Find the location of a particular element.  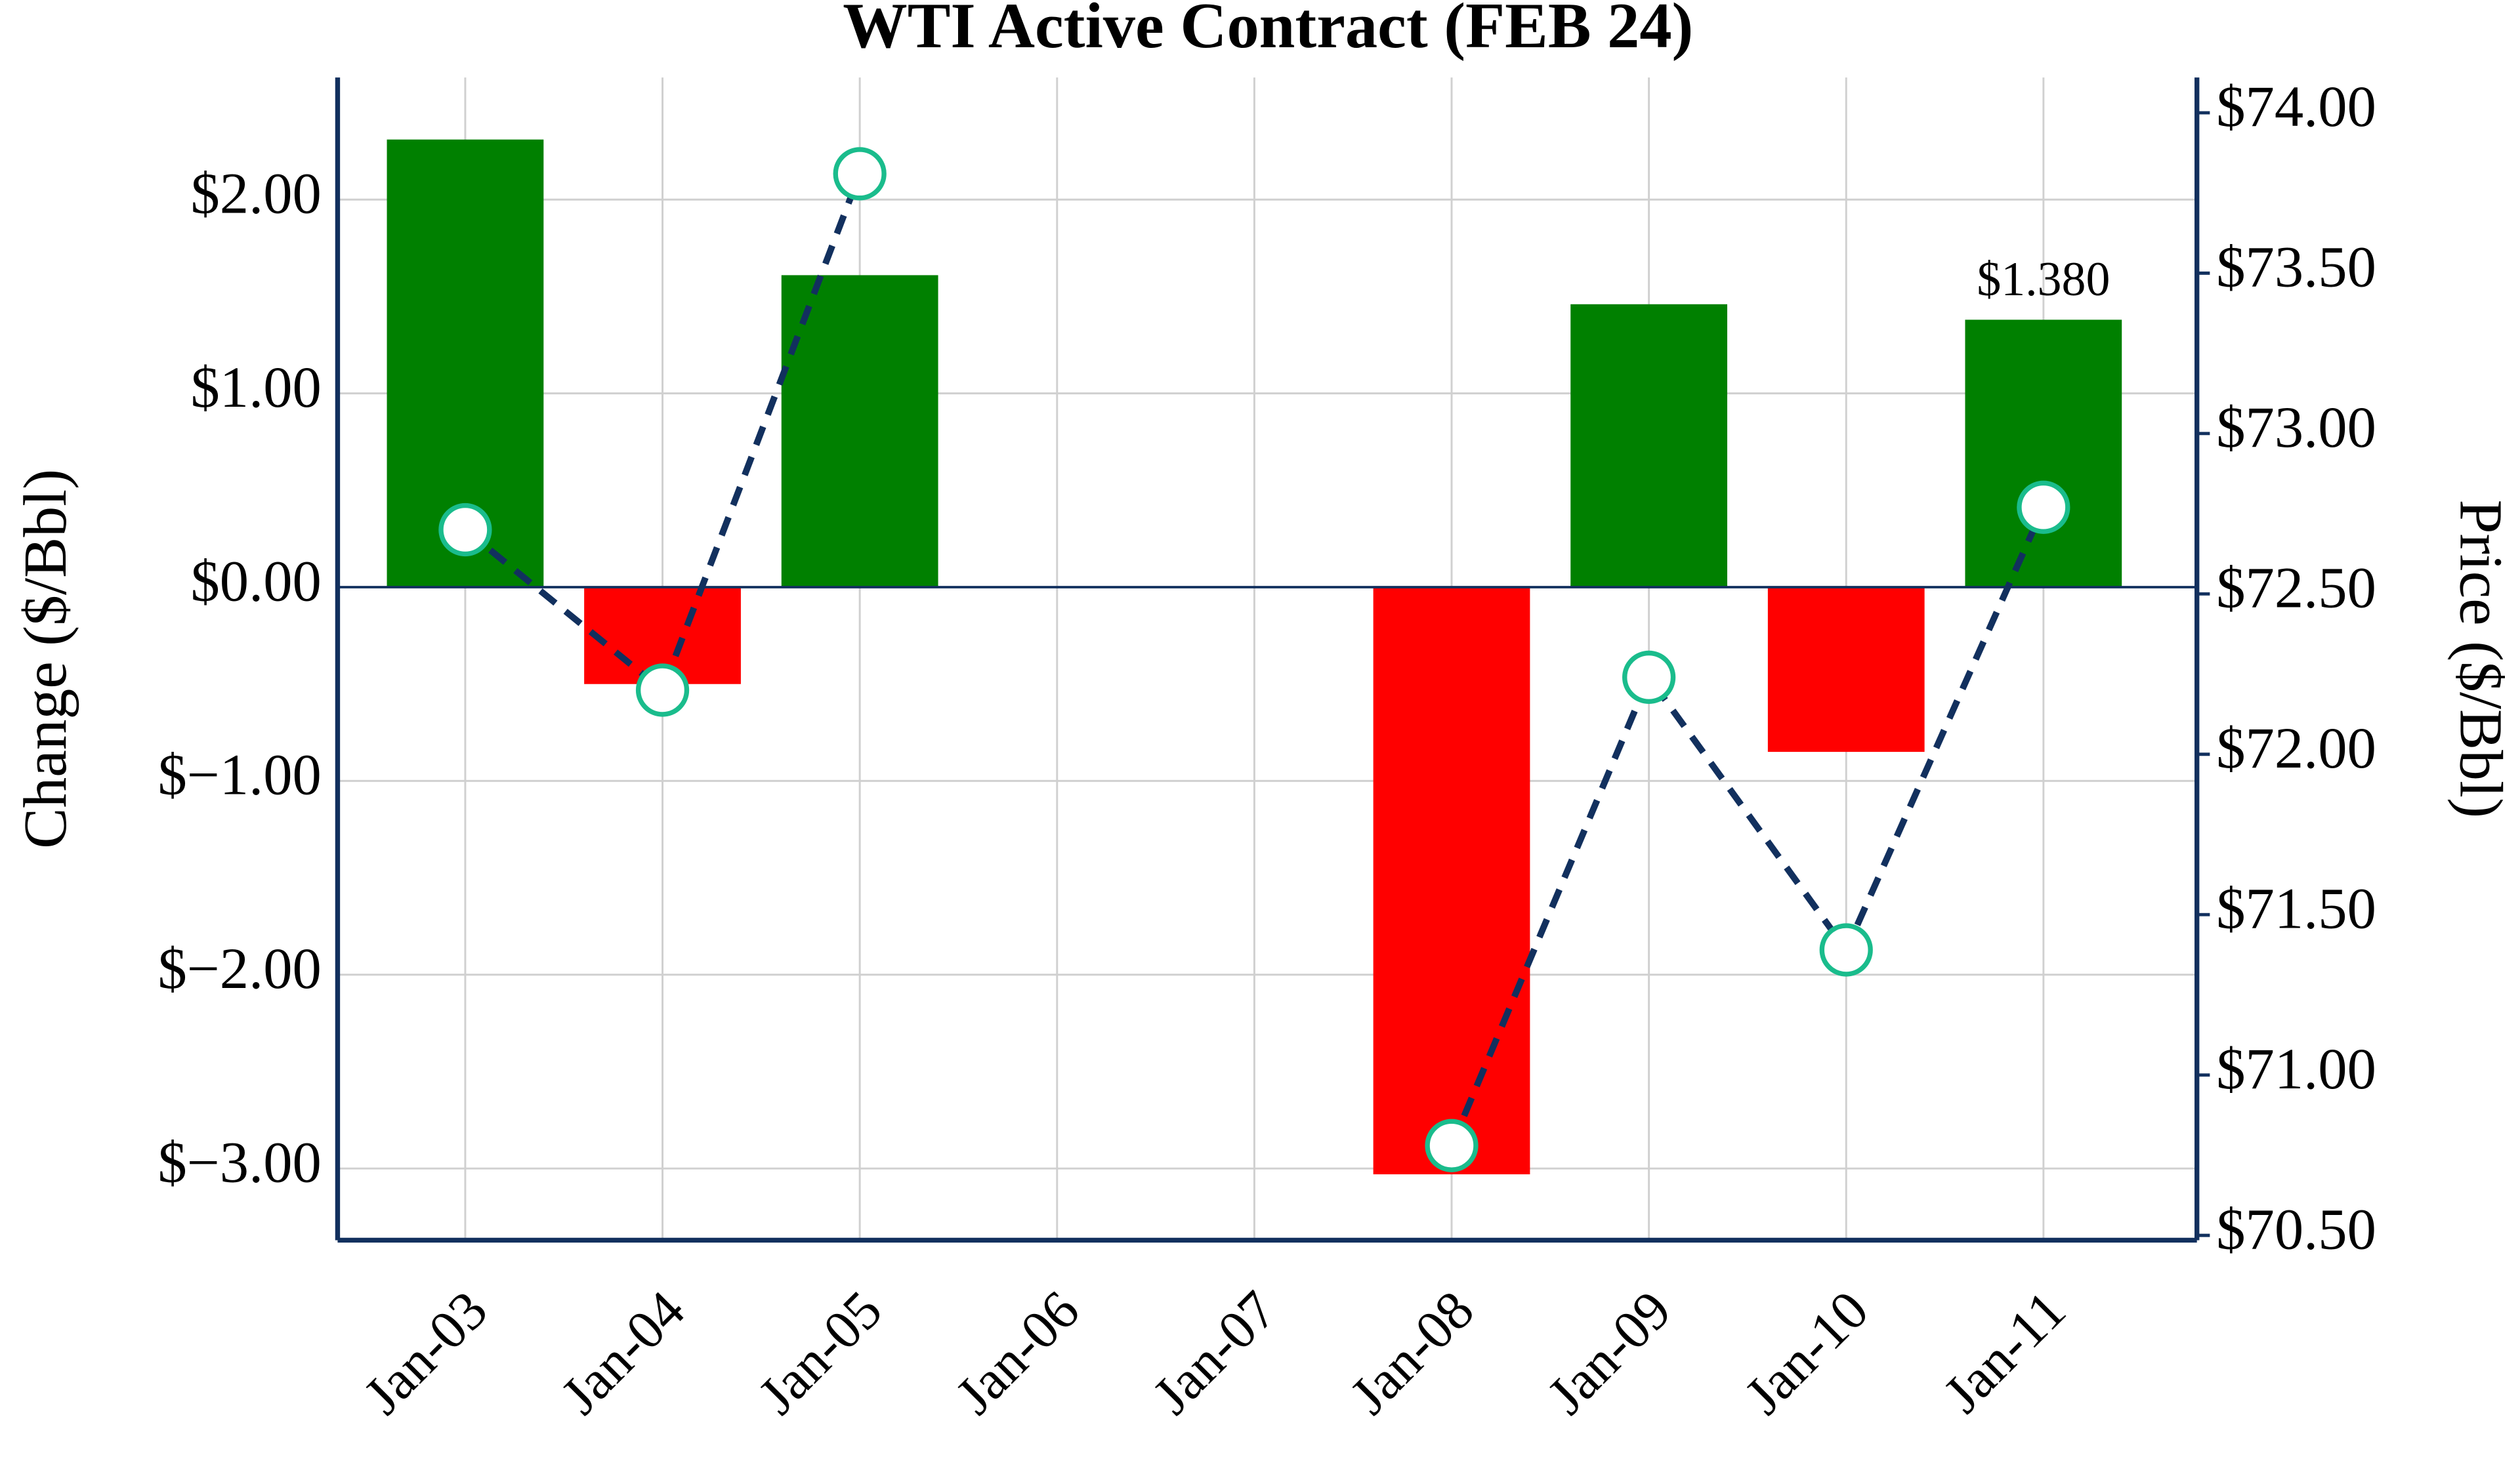

y-tick-label: $−3.00 is located at coordinates (240, 1162).